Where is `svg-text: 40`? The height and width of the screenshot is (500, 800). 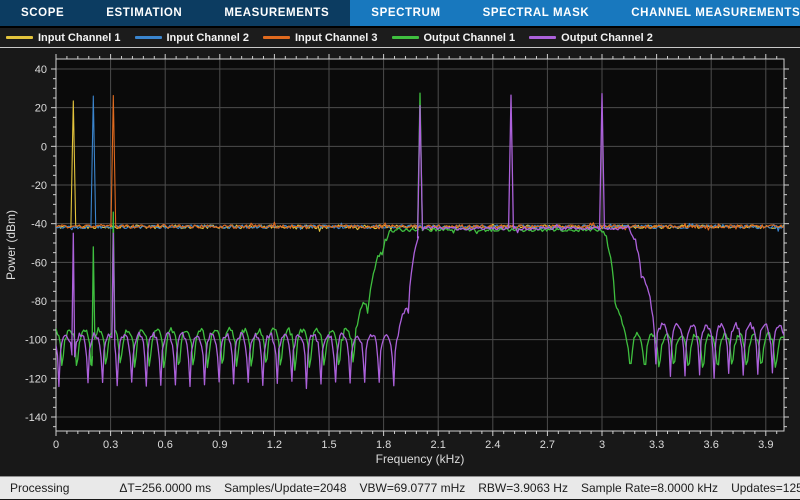 svg-text: 40 is located at coordinates (41, 70).